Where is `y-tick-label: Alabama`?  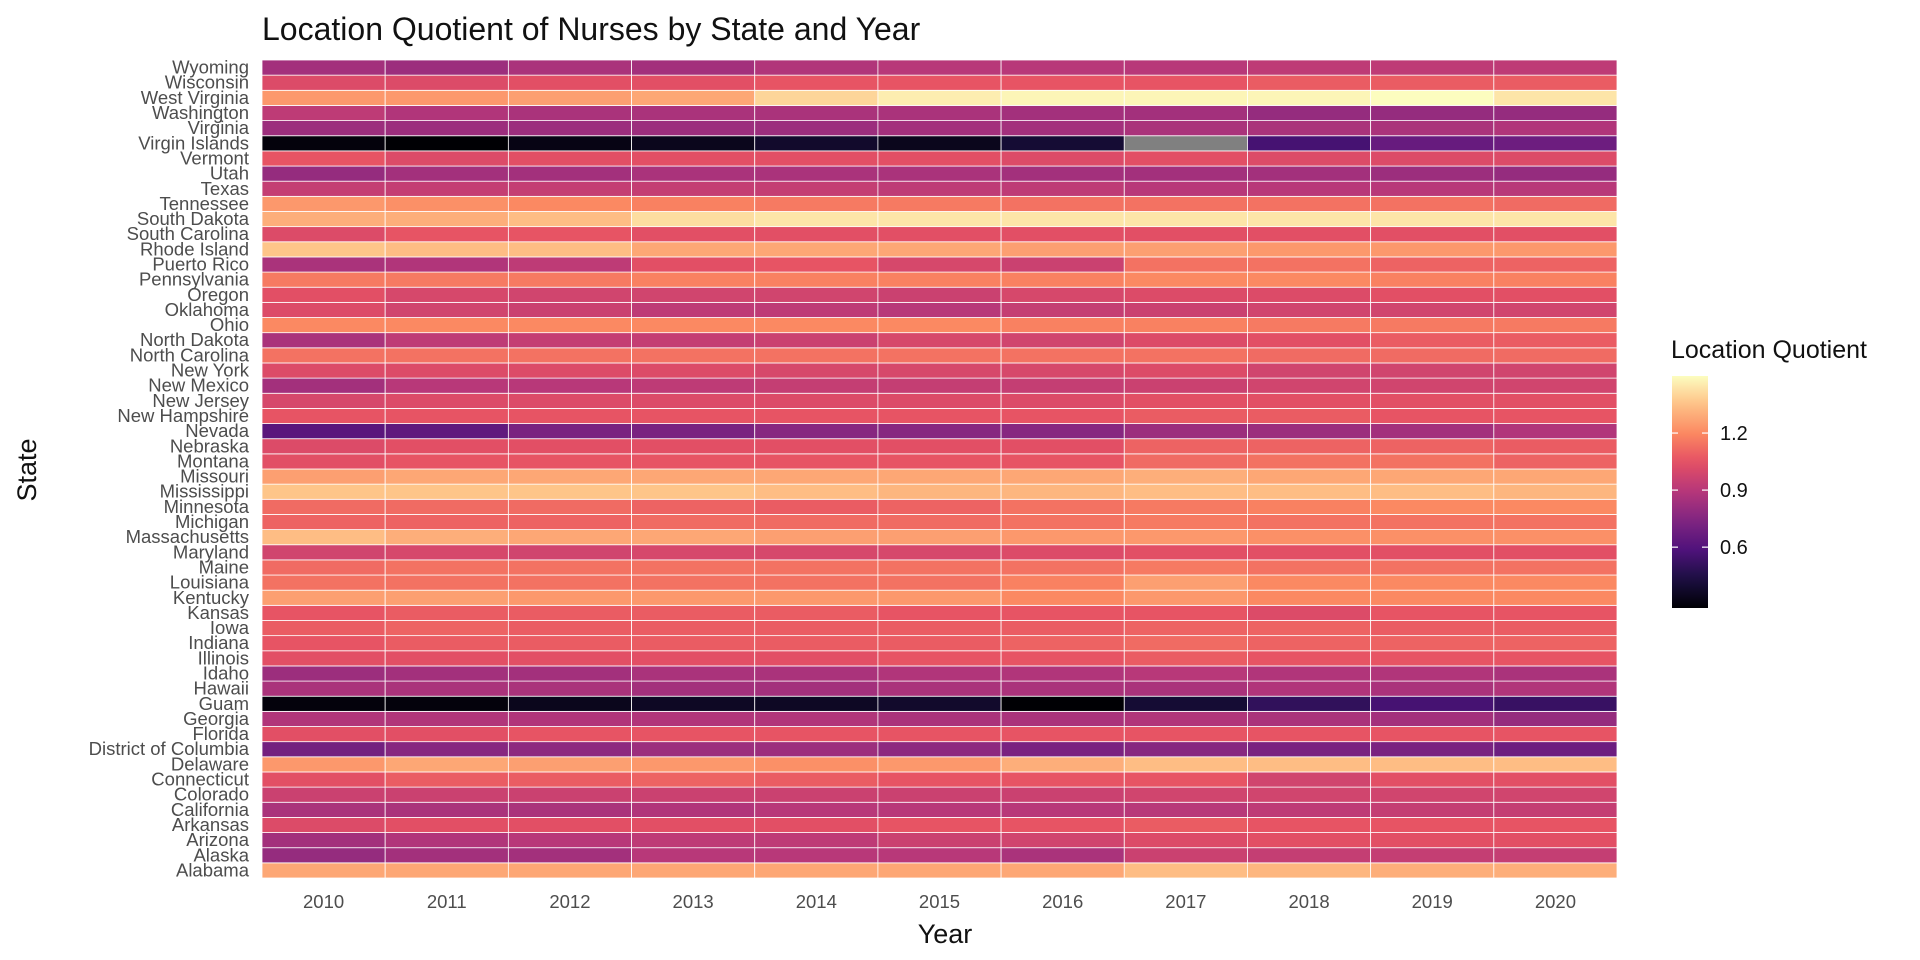 y-tick-label: Alabama is located at coordinates (213, 869).